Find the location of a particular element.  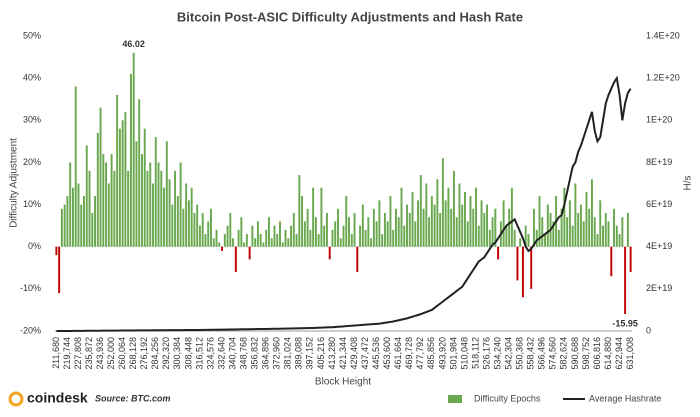

y-tick-label: 0% is located at coordinates (34, 246).